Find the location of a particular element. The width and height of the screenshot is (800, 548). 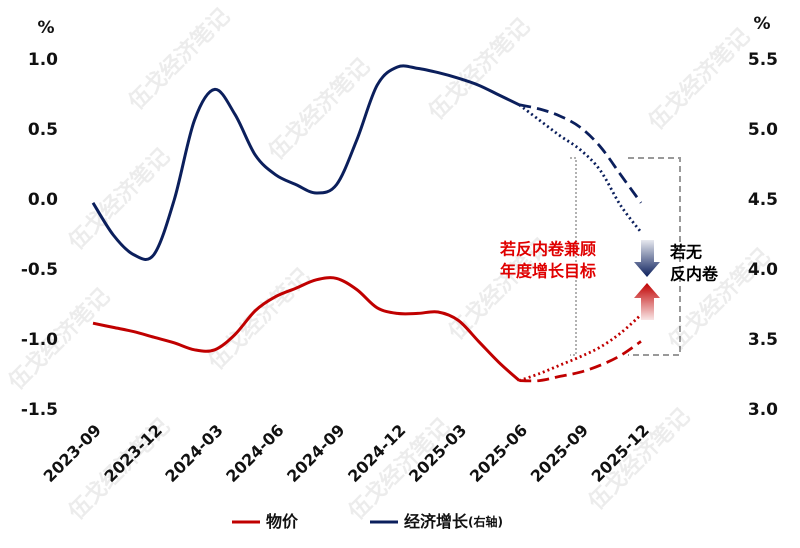

bracket-right is located at coordinates (654, 256).